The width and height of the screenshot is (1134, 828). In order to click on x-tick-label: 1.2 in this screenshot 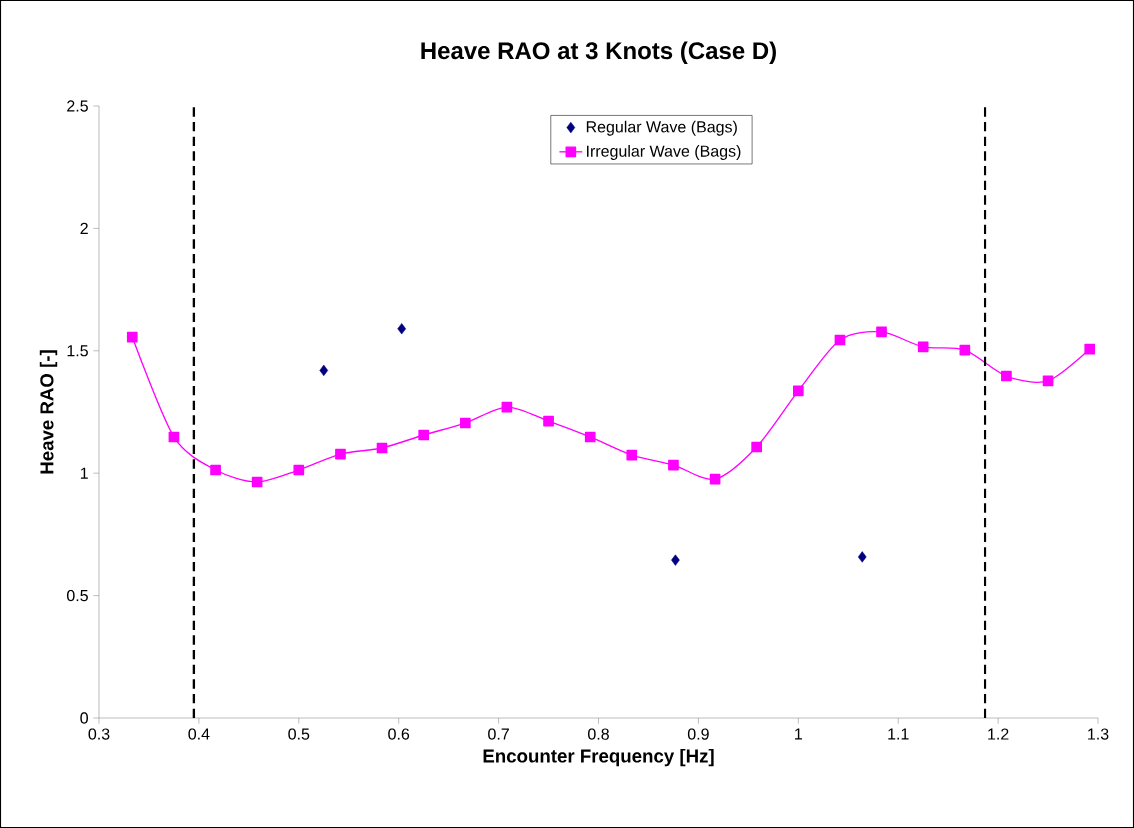, I will do `click(998, 734)`.